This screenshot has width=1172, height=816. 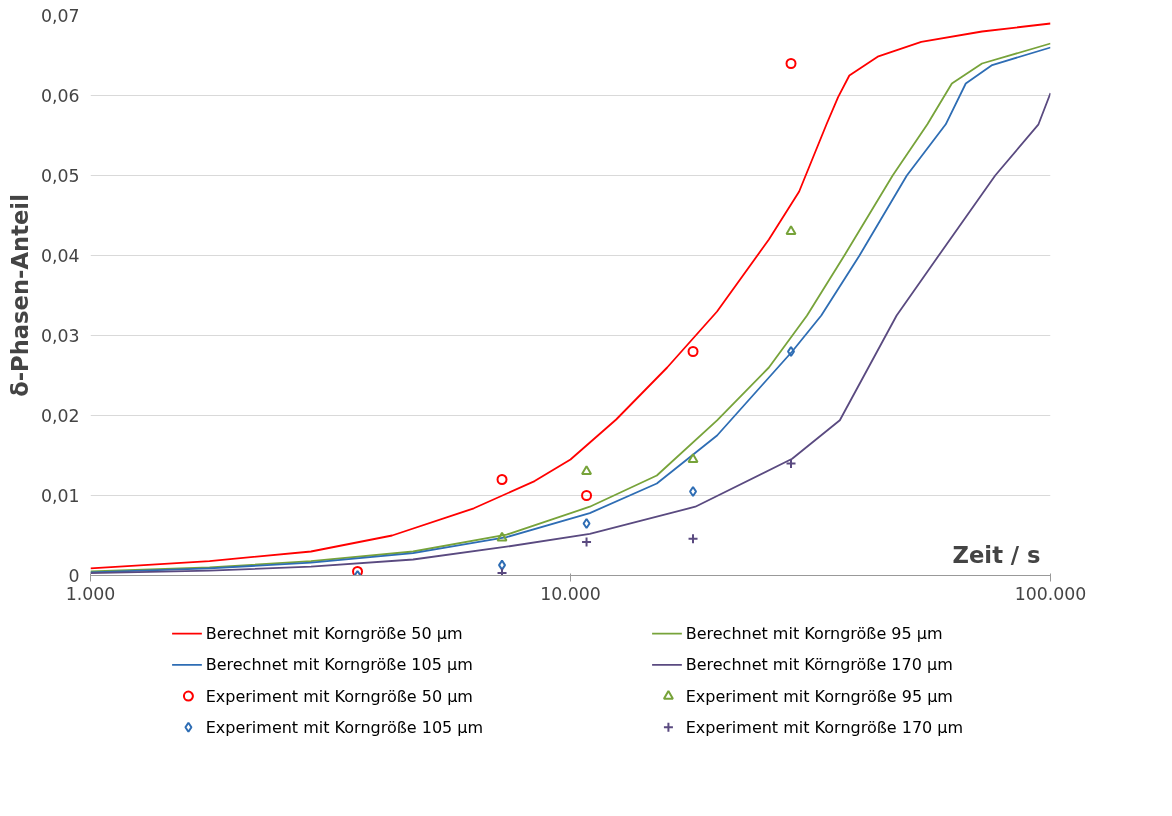 I want to click on y-tick-label: 0,04, so click(x=60, y=256).